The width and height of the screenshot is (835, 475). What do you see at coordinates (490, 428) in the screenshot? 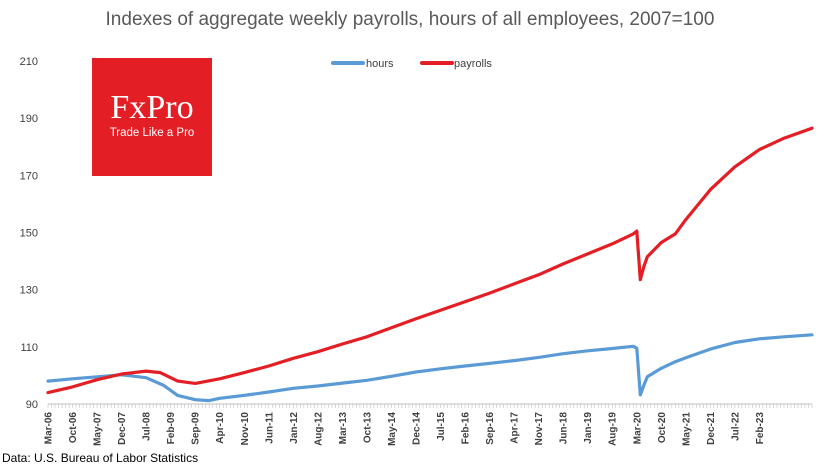
I see `x-tick-label: Sep-16` at bounding box center [490, 428].